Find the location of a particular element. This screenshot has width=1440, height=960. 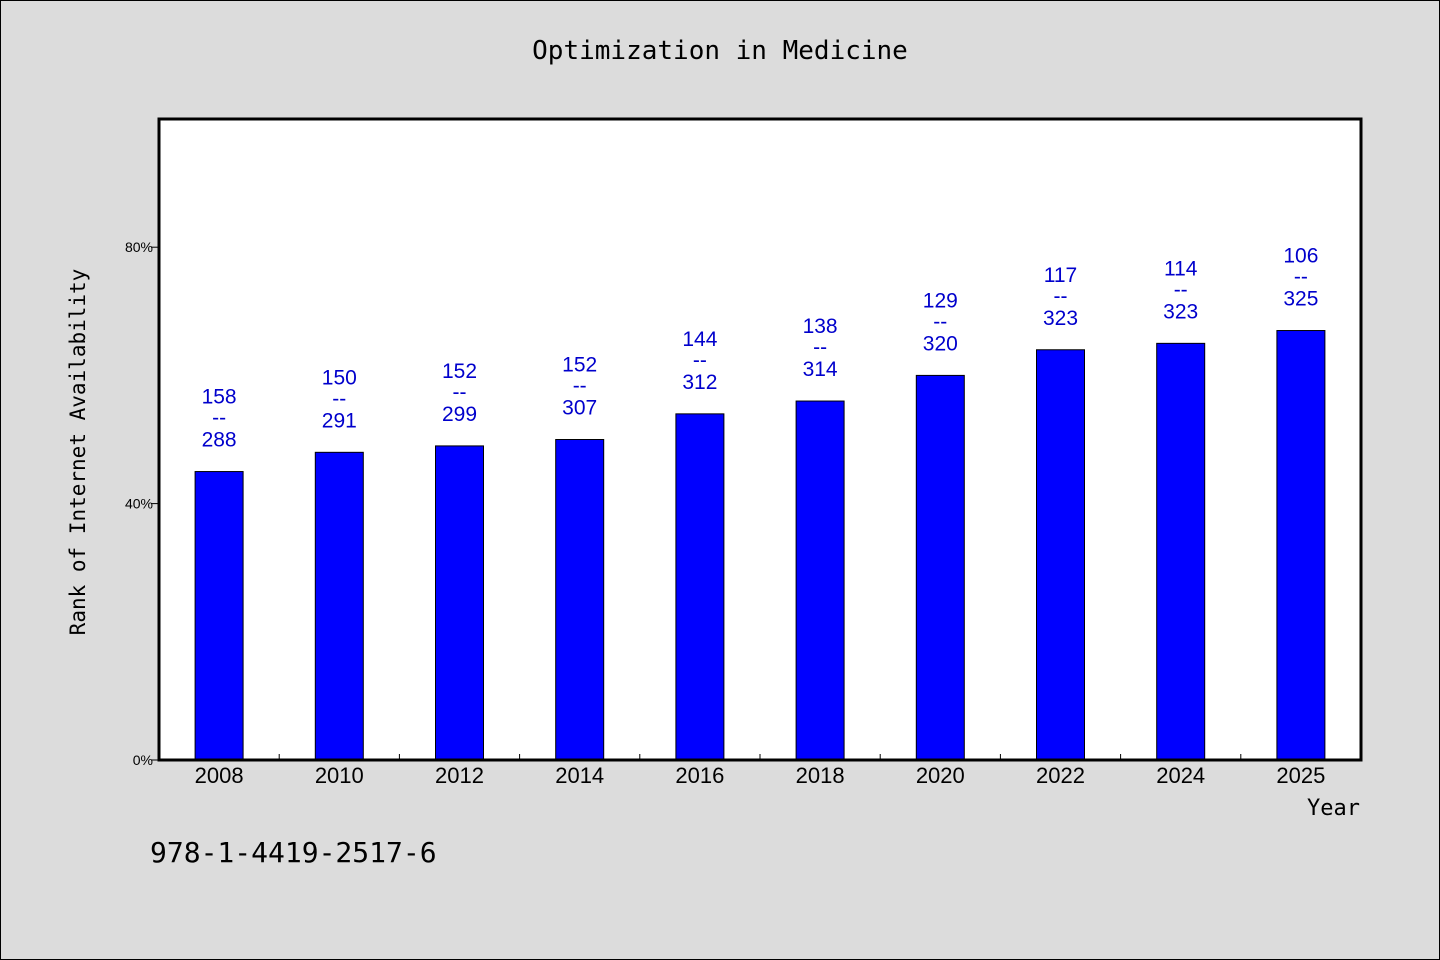

x-tick-label-2025: 2025 is located at coordinates (1300, 775).